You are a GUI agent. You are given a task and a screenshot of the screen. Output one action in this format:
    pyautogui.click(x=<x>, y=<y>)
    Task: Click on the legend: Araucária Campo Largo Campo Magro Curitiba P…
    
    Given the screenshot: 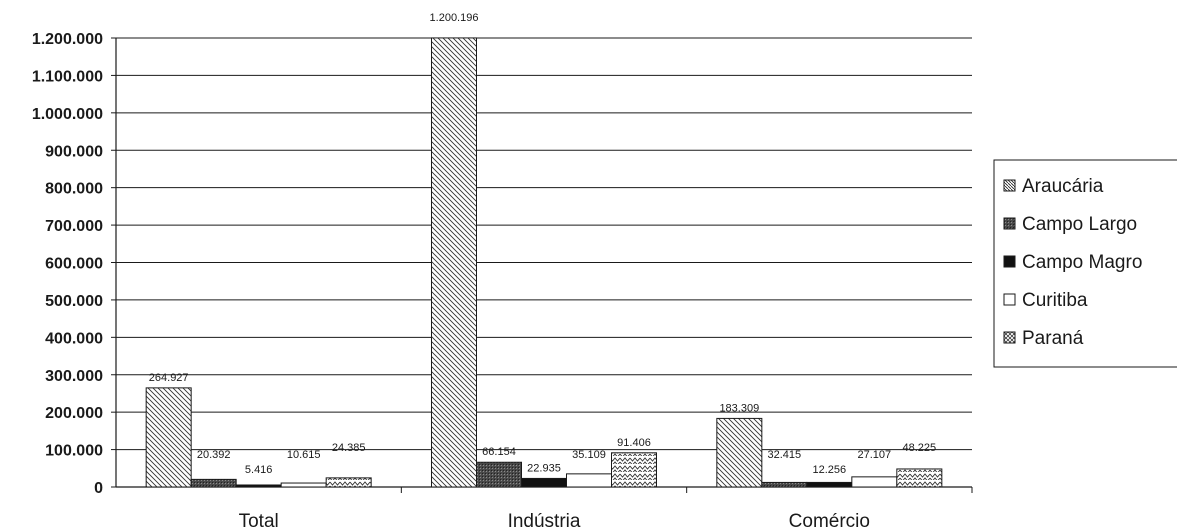 What is the action you would take?
    pyautogui.click(x=1085, y=263)
    